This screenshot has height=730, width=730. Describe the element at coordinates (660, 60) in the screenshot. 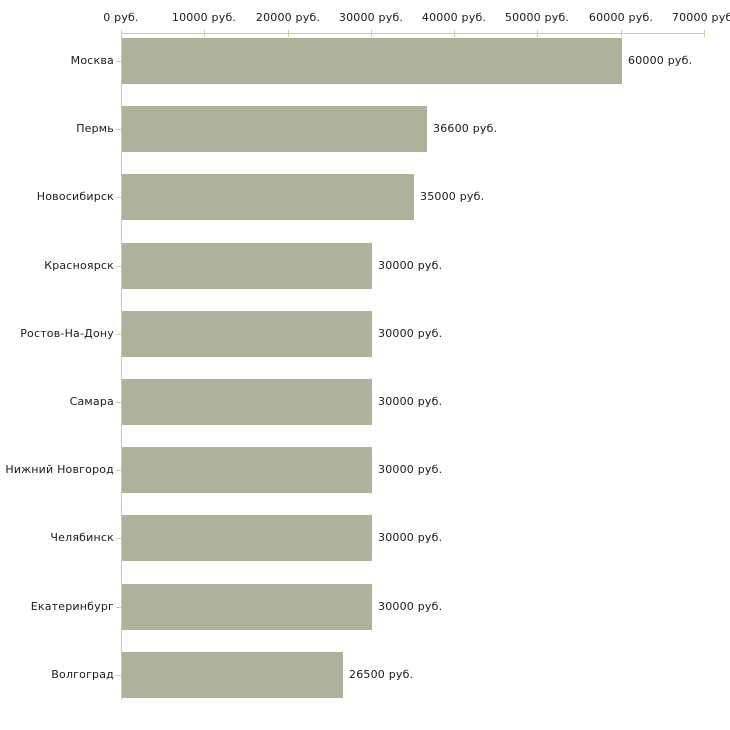

I see `bar-value-label: 60000 руб.` at that location.